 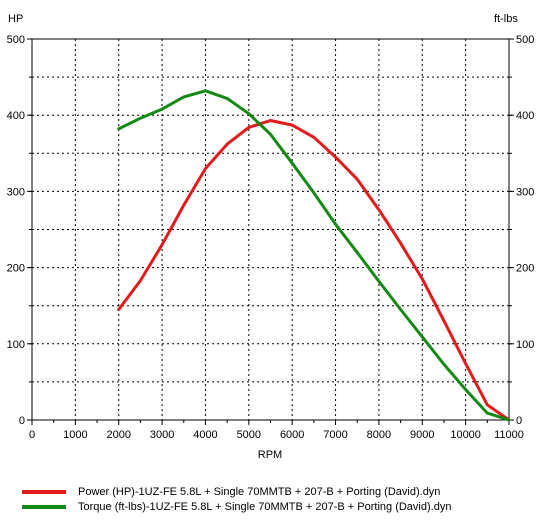 What do you see at coordinates (519, 421) in the screenshot?
I see `y-tick-label-right: 0` at bounding box center [519, 421].